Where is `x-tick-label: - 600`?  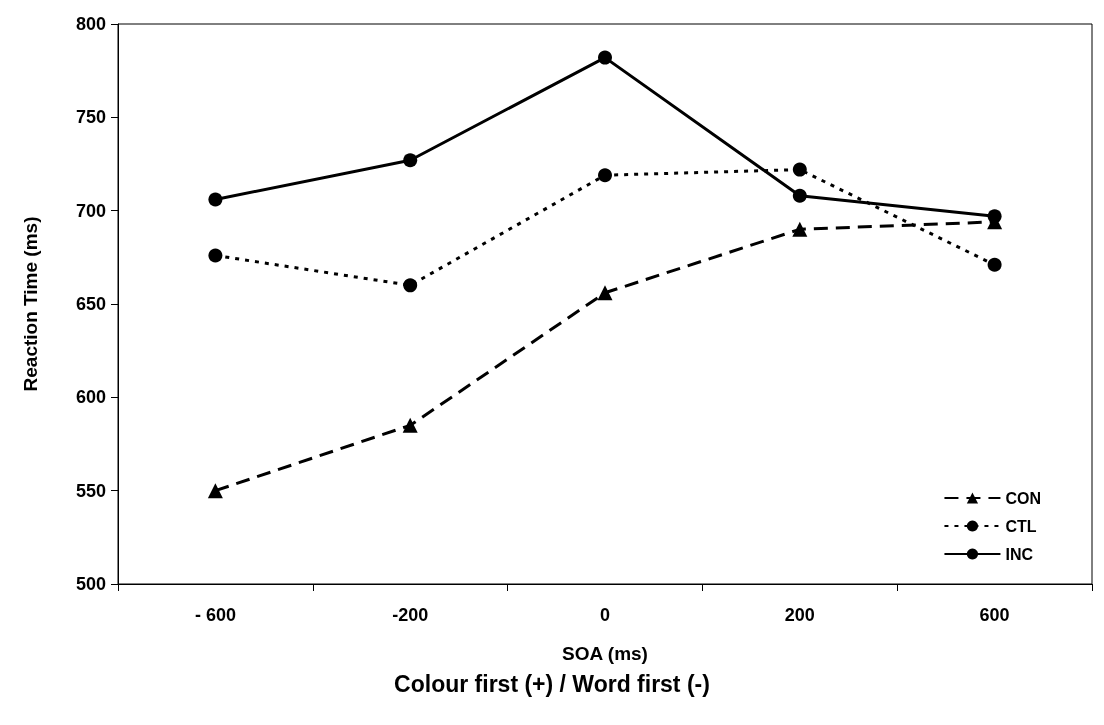
x-tick-label: - 600 is located at coordinates (215, 615).